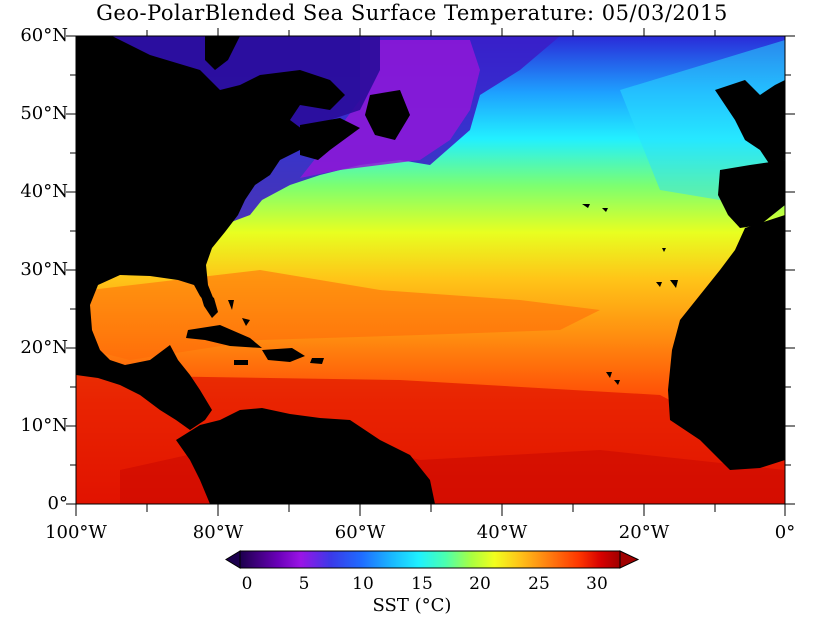 This screenshot has width=824, height=617. Describe the element at coordinates (233, 559) in the screenshot. I see `colorbar-low-arrow` at that location.